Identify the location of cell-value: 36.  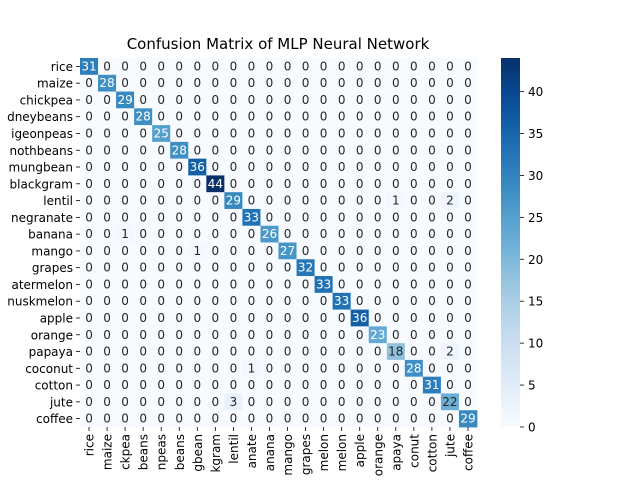
(197, 167).